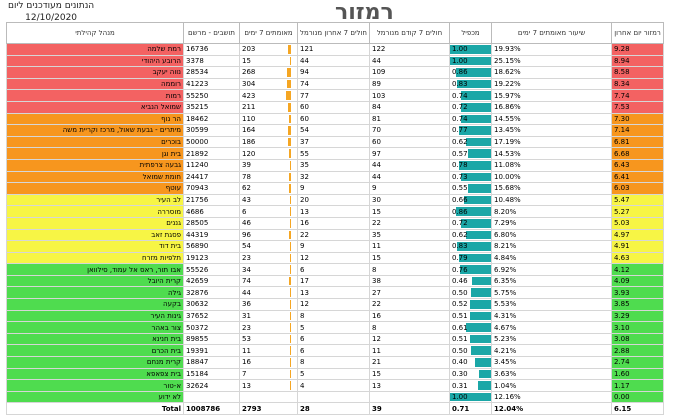 The image size is (675, 417). I want to click on cell: 12, so click(409, 339).